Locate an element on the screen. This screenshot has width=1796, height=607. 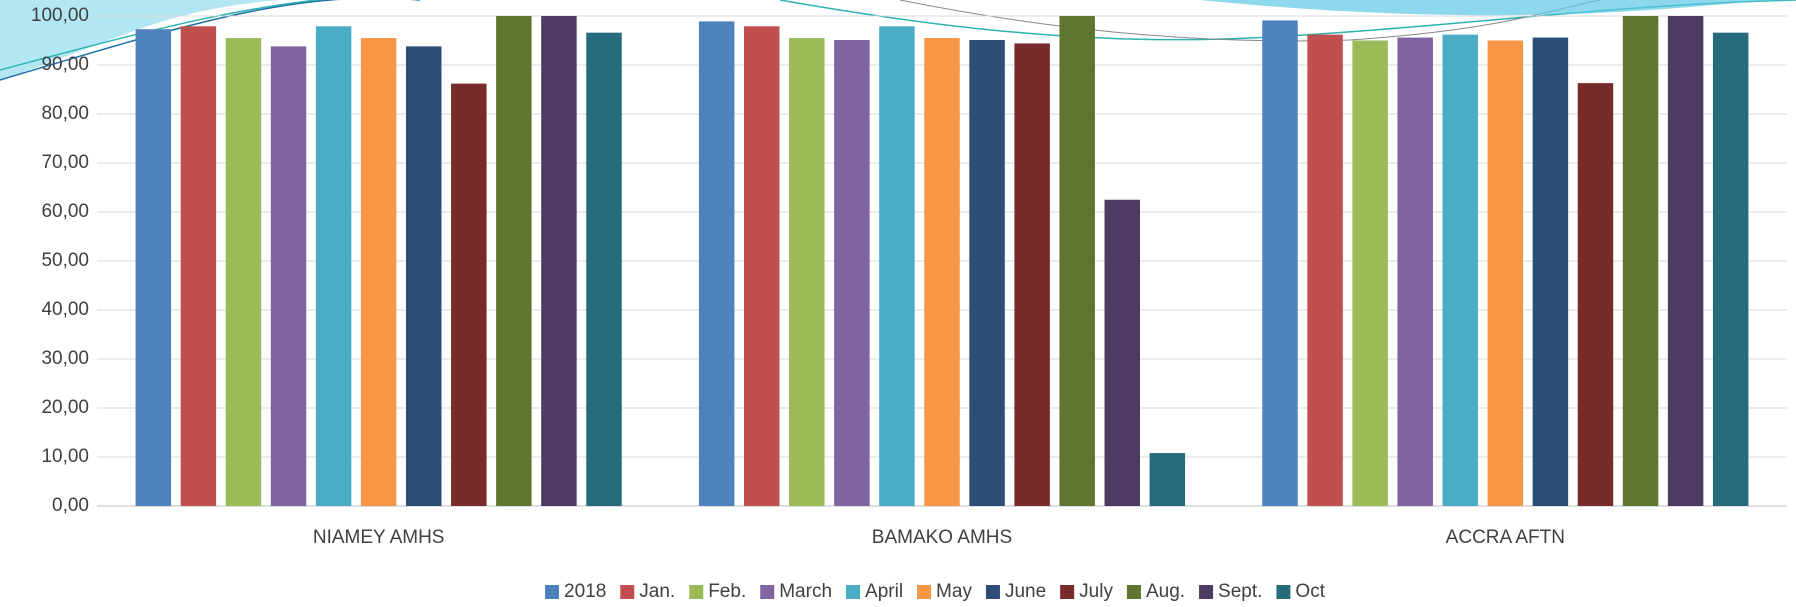
y-tick-label: 40,00 is located at coordinates (65, 309).